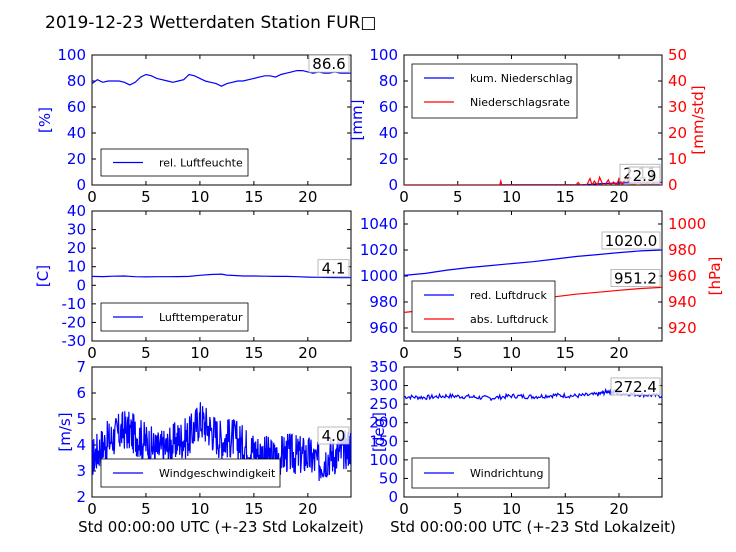 This screenshot has width=736, height=552. I want to click on y-tick-label: 5, so click(81, 419).